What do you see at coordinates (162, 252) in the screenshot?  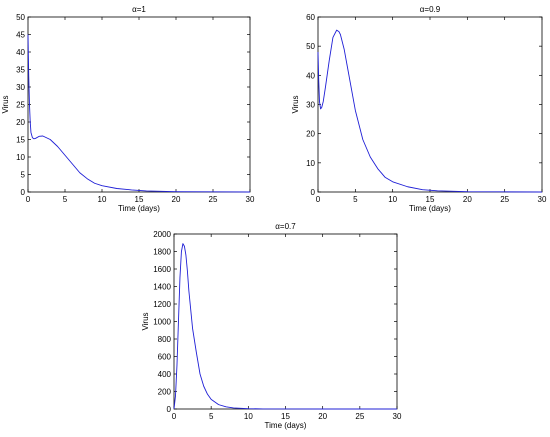 I see `y-tick-label: 1800` at bounding box center [162, 252].